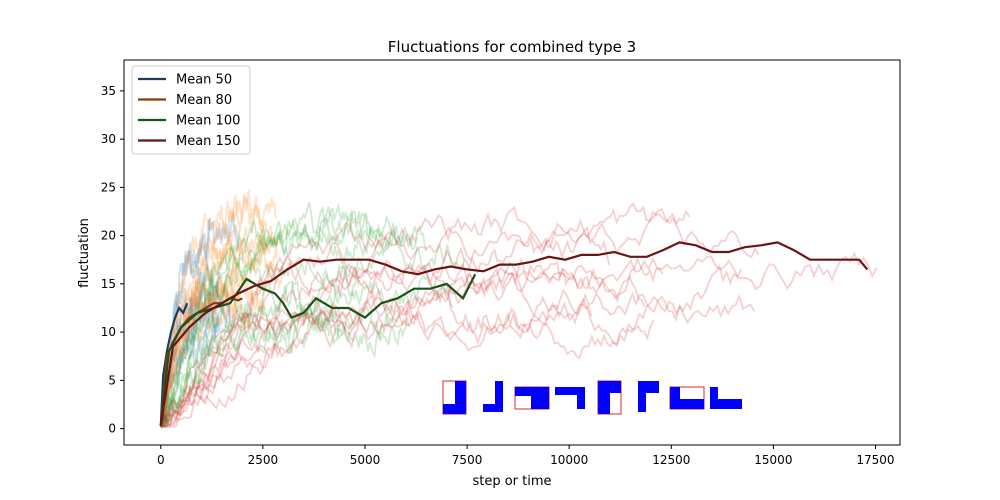  Describe the element at coordinates (365, 460) in the screenshot. I see `x-tick-label: 5000` at that location.